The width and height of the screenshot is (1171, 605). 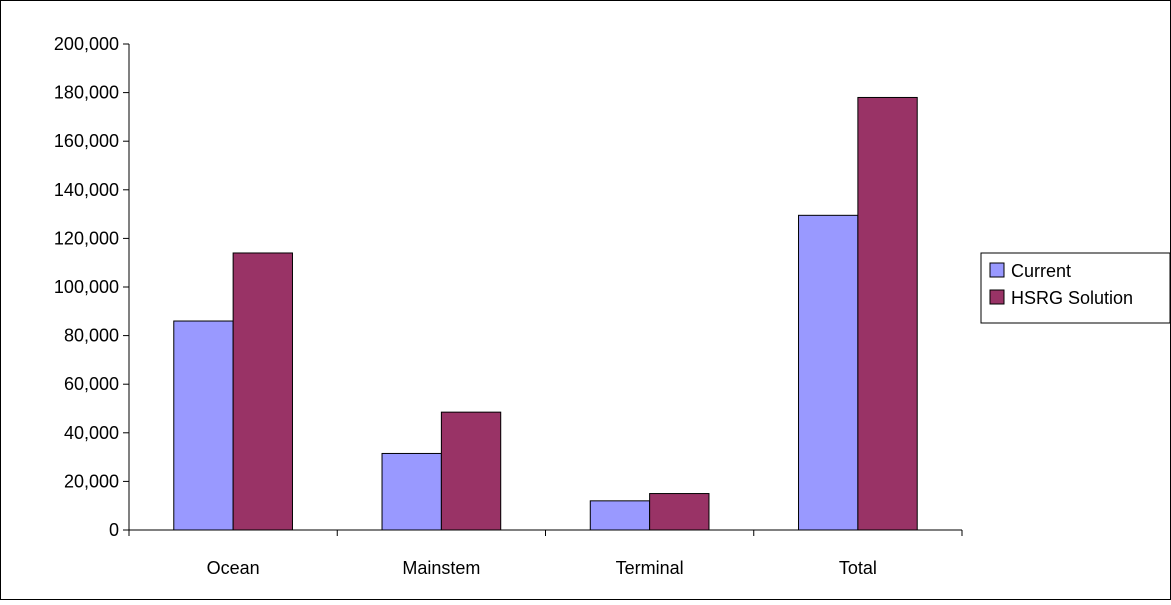 I want to click on x-tick-label: Mainstem, so click(x=441, y=568).